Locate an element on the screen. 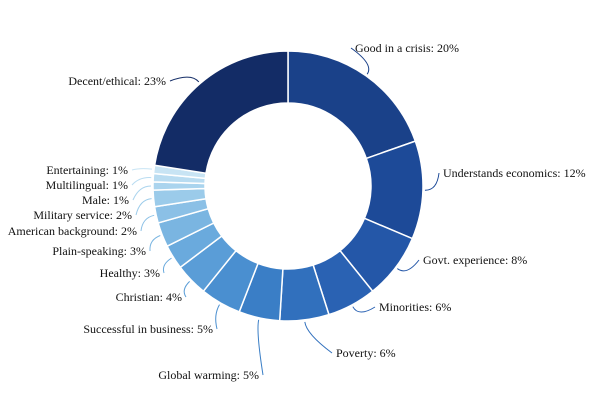 This screenshot has height=416, width=599. label-poverty: Poverty: 6% is located at coordinates (366, 353).